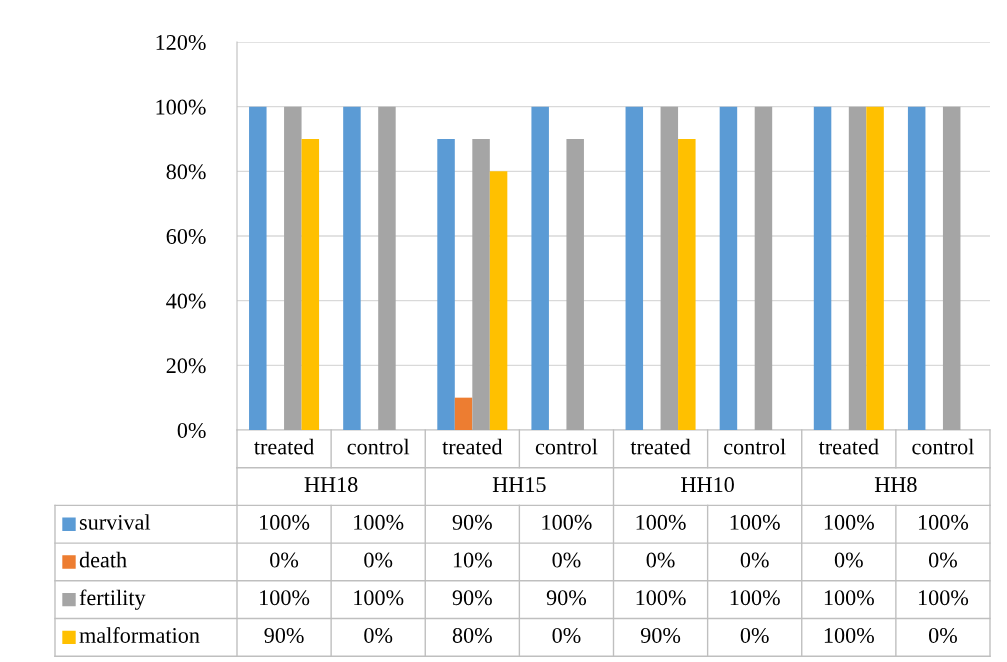  What do you see at coordinates (186, 366) in the screenshot?
I see `y-tick-label: 20%` at bounding box center [186, 366].